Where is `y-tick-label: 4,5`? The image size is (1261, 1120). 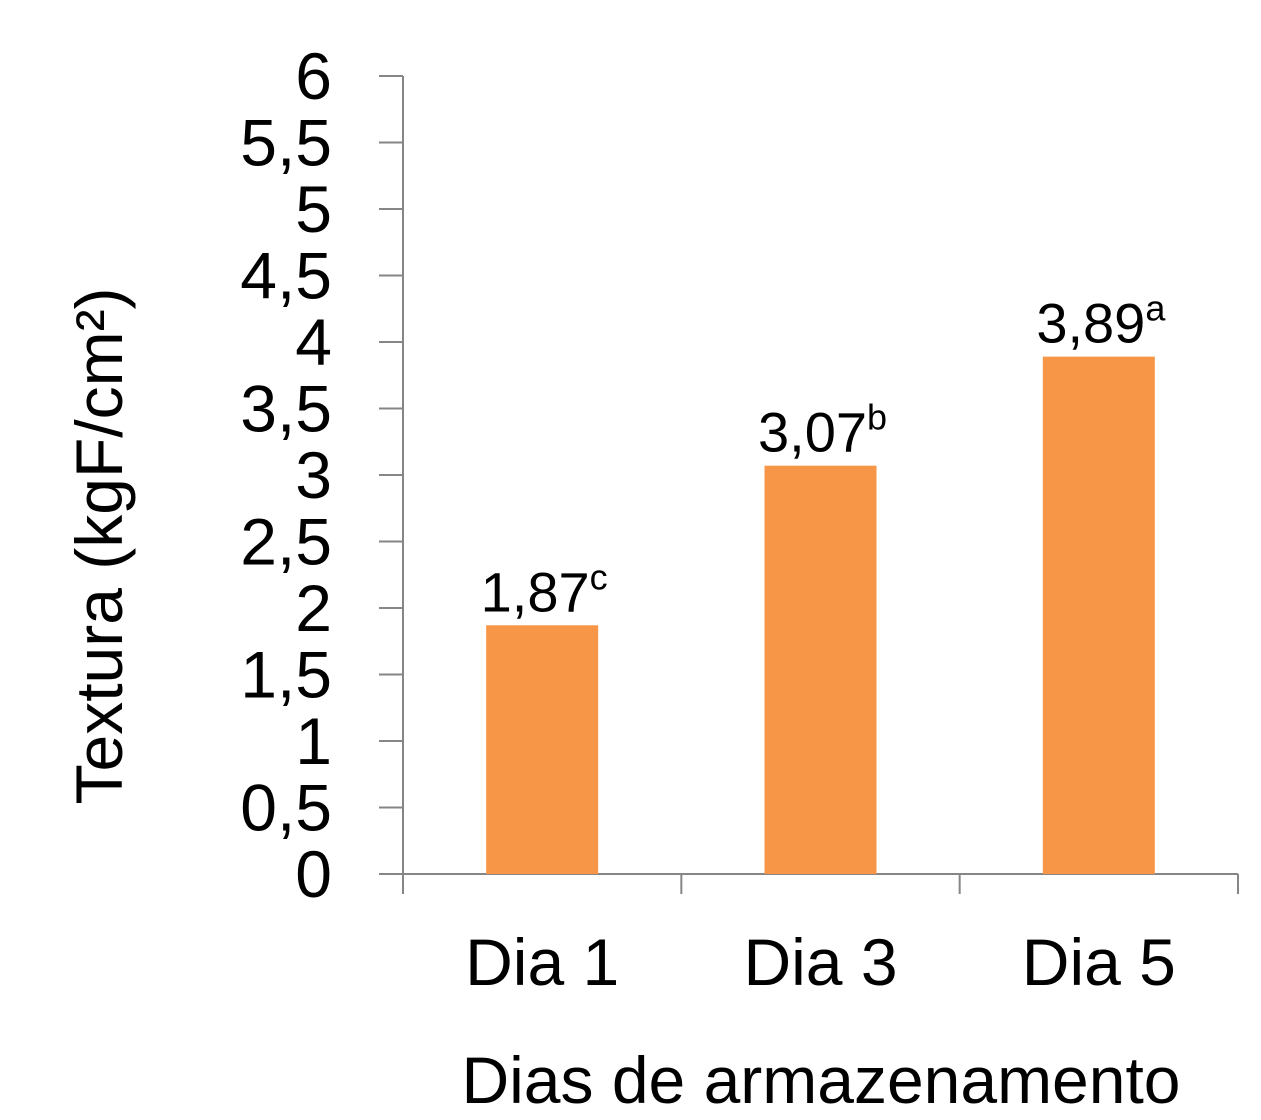
y-tick-label: 4,5 is located at coordinates (286, 276).